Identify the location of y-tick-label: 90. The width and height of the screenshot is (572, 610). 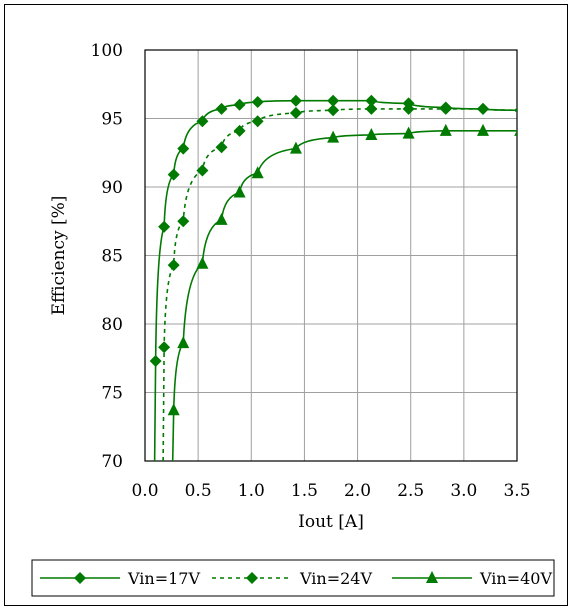
(112, 188).